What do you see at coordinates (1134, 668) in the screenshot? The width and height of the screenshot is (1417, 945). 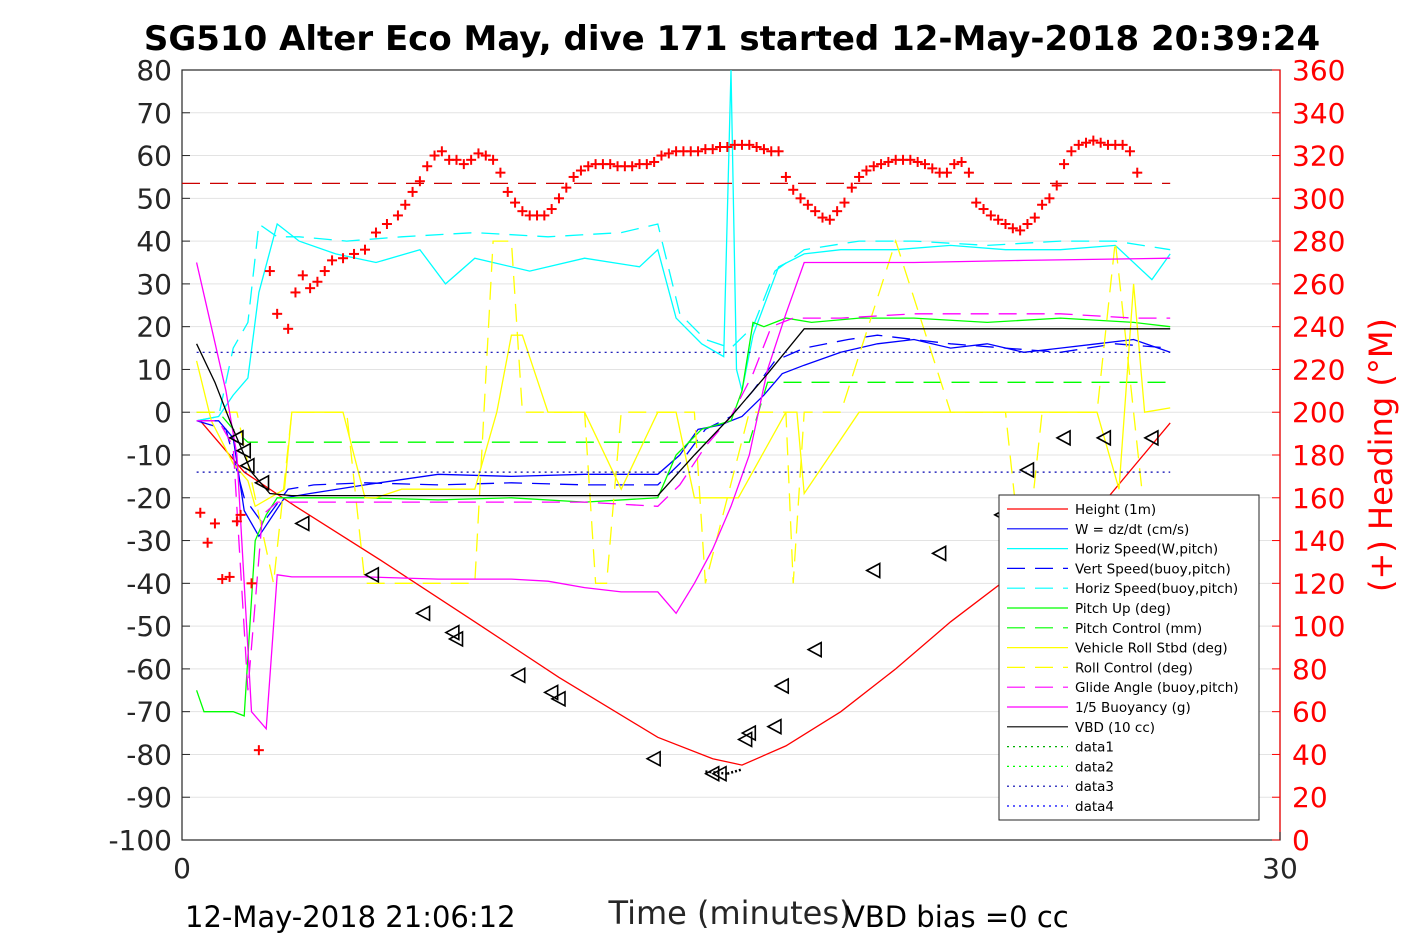 I see `legend-label: Roll Control (deg)` at bounding box center [1134, 668].